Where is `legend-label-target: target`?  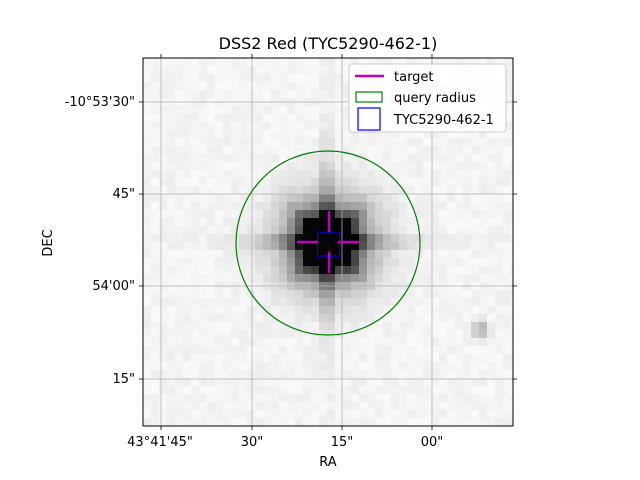
legend-label-target: target is located at coordinates (414, 77).